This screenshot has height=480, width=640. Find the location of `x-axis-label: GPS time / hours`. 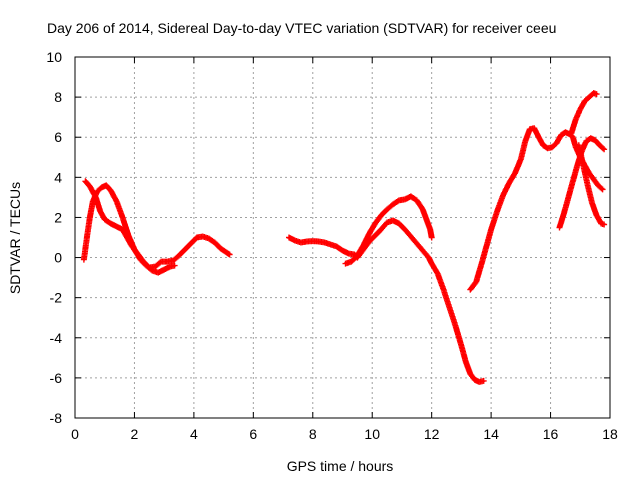

x-axis-label: GPS time / hours is located at coordinates (340, 466).